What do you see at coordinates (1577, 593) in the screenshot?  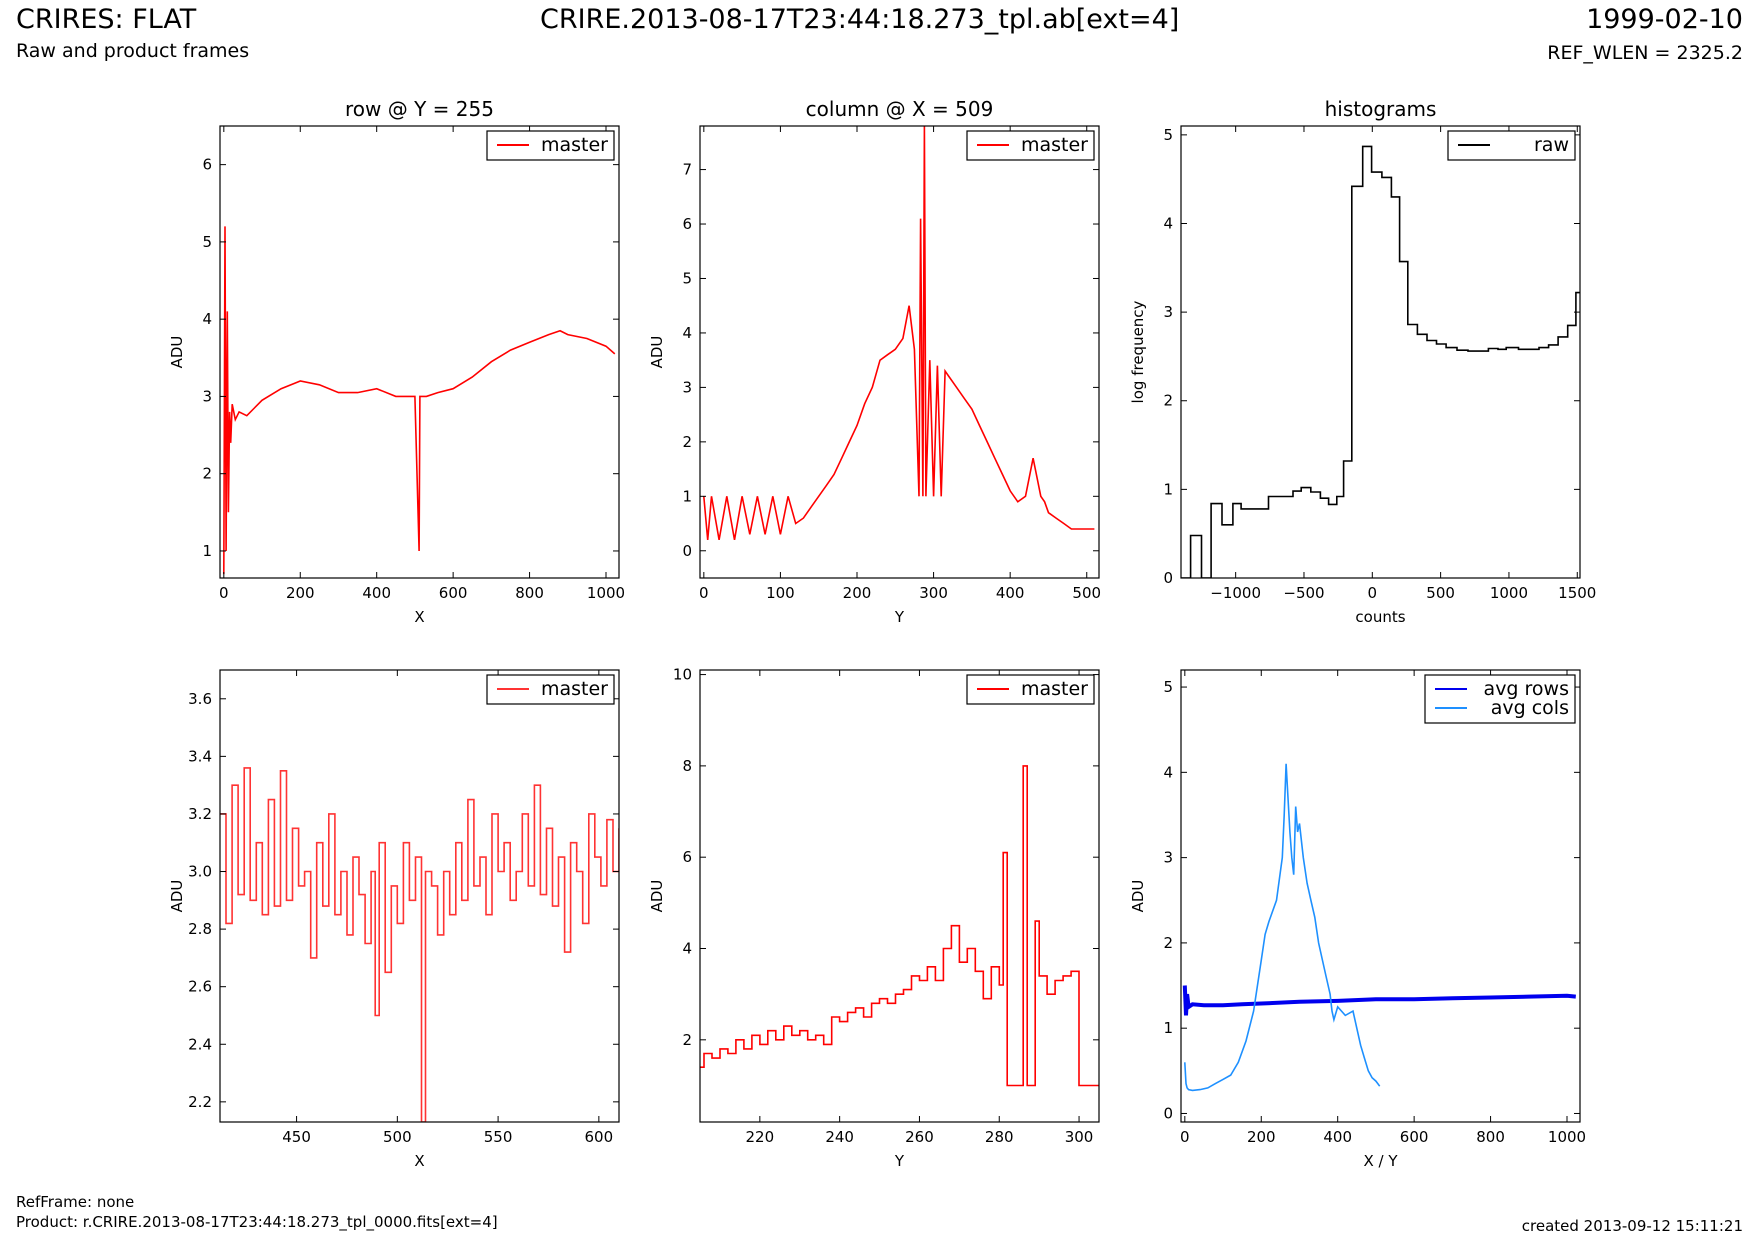 I see `x-tick-label: 1500` at bounding box center [1577, 593].